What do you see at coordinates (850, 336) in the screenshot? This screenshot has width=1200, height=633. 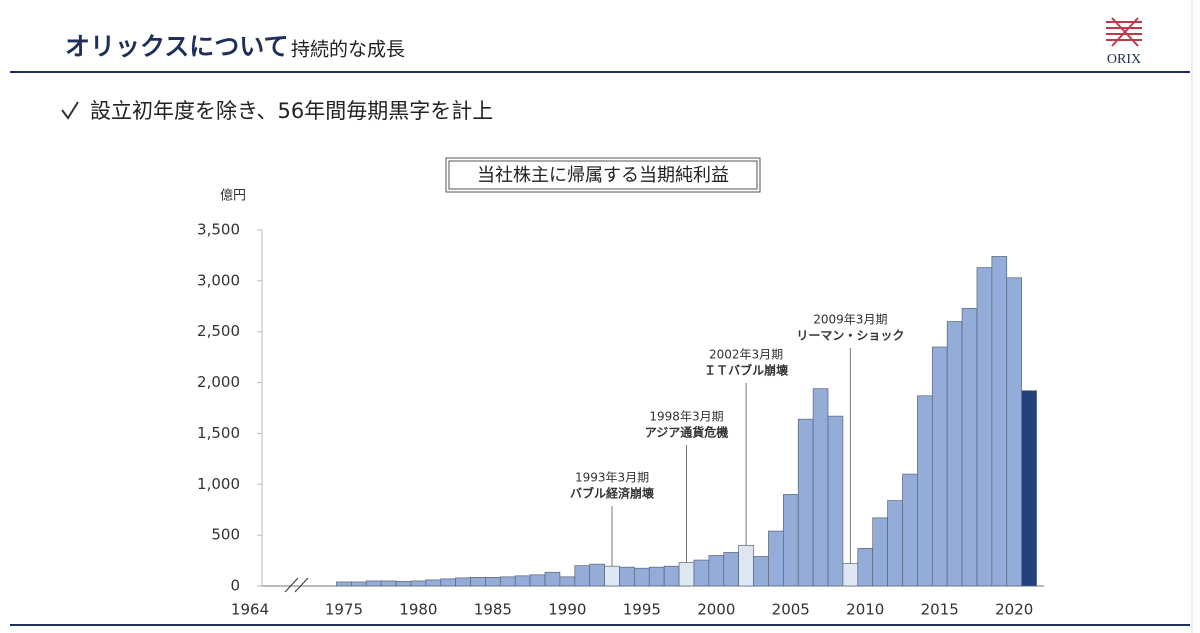 I see `annotation: リーマン・ショック` at bounding box center [850, 336].